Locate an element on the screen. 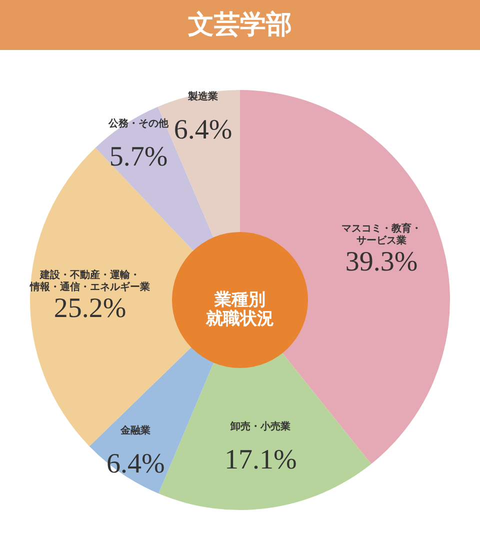 Image resolution: width=480 pixels, height=550 pixels. slice-label: マスコミ・教育・サービス業 is located at coordinates (382, 234).